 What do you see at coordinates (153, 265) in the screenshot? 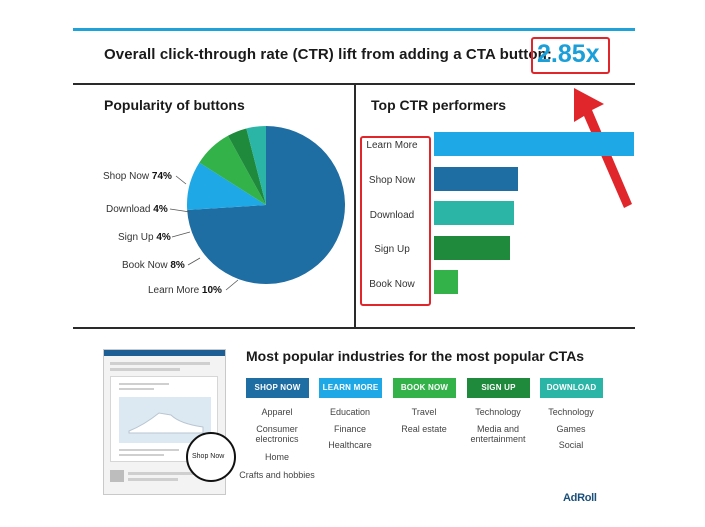
I see `pie-label-book-now: Book Now 8%` at bounding box center [153, 265].